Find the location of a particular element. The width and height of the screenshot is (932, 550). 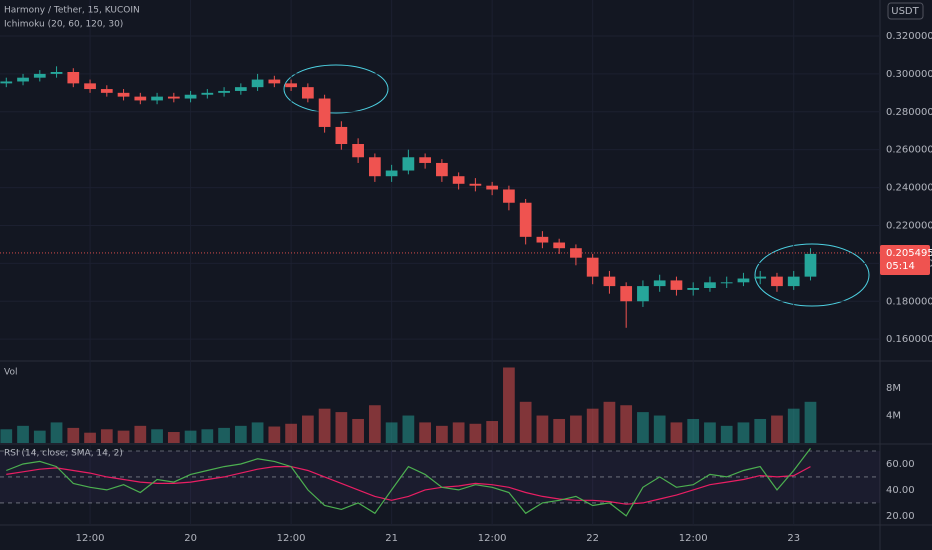

x-tick-label: 20 is located at coordinates (190, 538).